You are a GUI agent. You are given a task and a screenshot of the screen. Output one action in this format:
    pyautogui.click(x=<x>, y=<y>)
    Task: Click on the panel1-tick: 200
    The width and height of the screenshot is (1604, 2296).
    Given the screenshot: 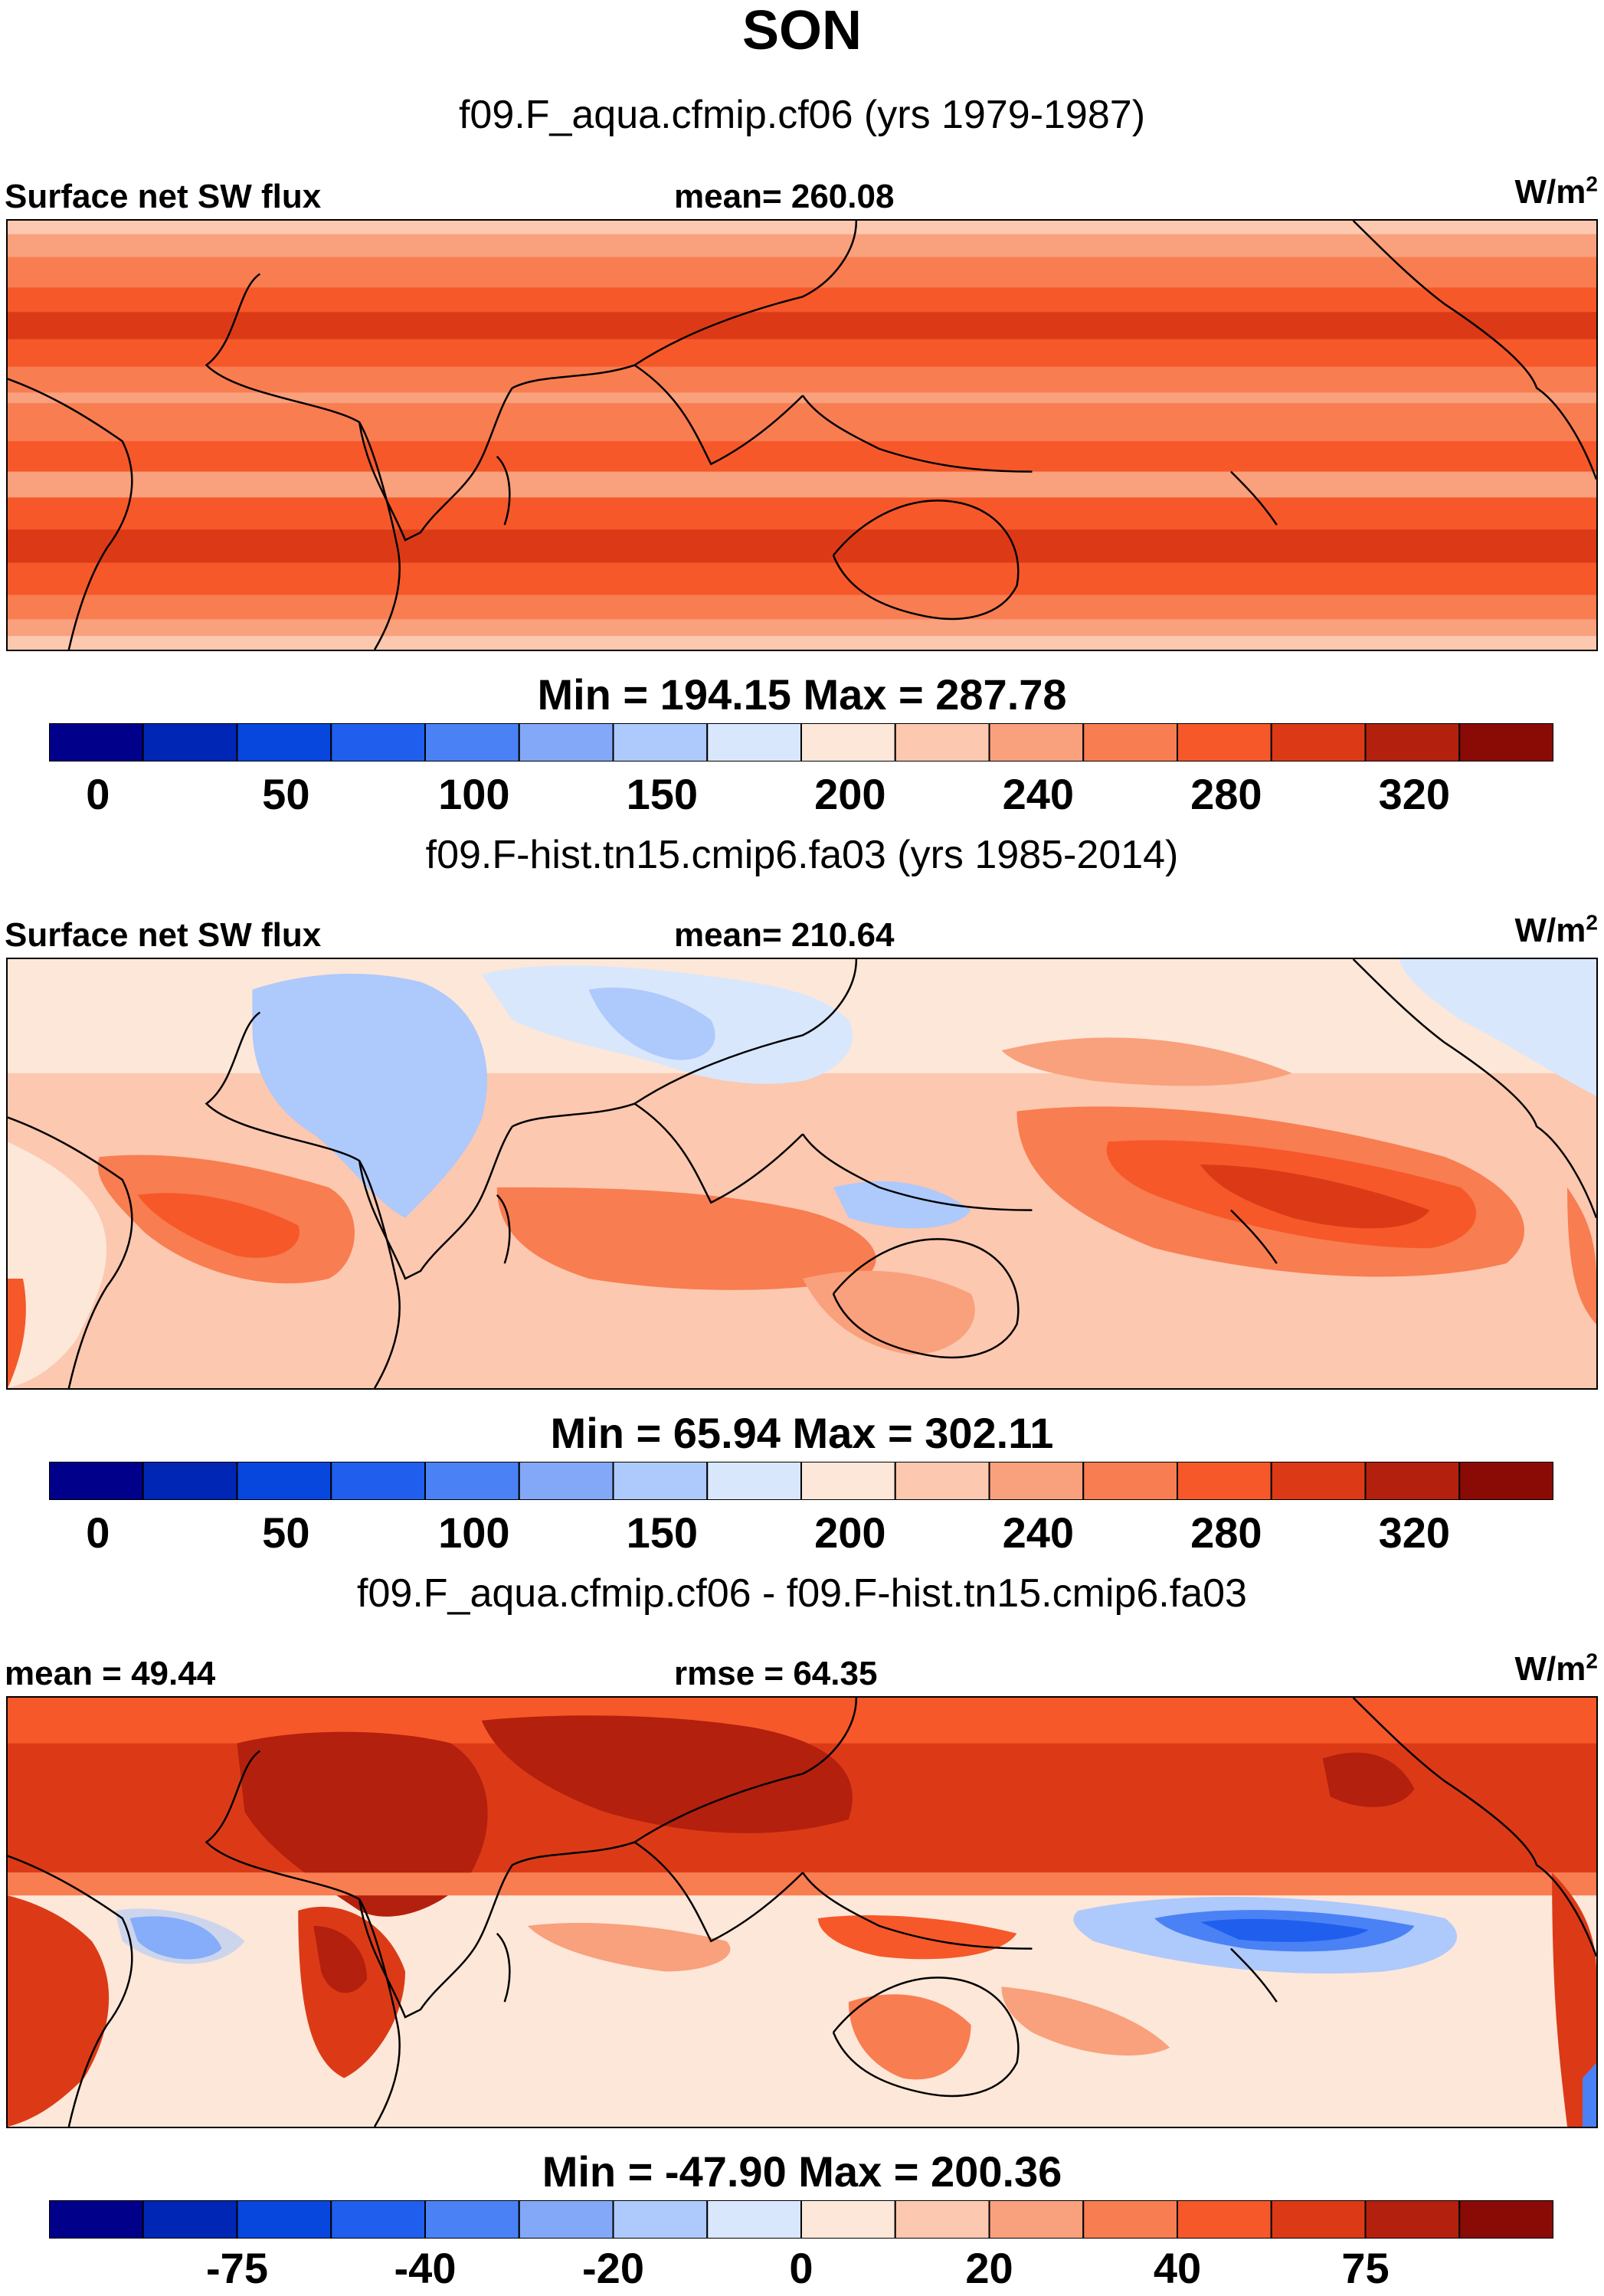 What is the action you would take?
    pyautogui.click(x=850, y=794)
    